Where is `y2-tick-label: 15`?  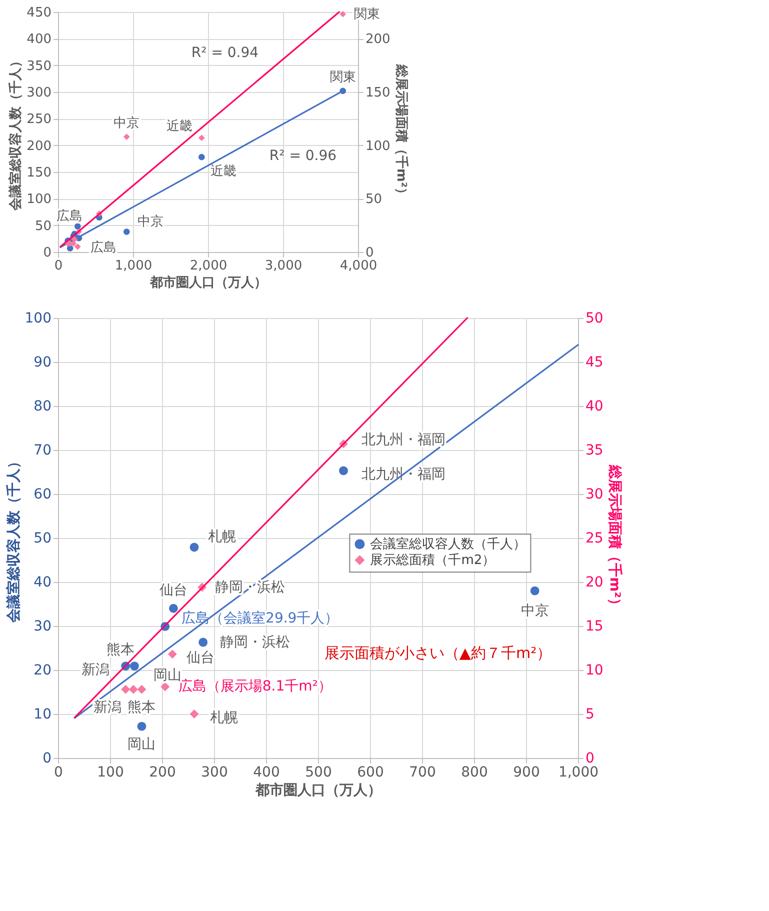
y2-tick-label: 15 is located at coordinates (595, 626).